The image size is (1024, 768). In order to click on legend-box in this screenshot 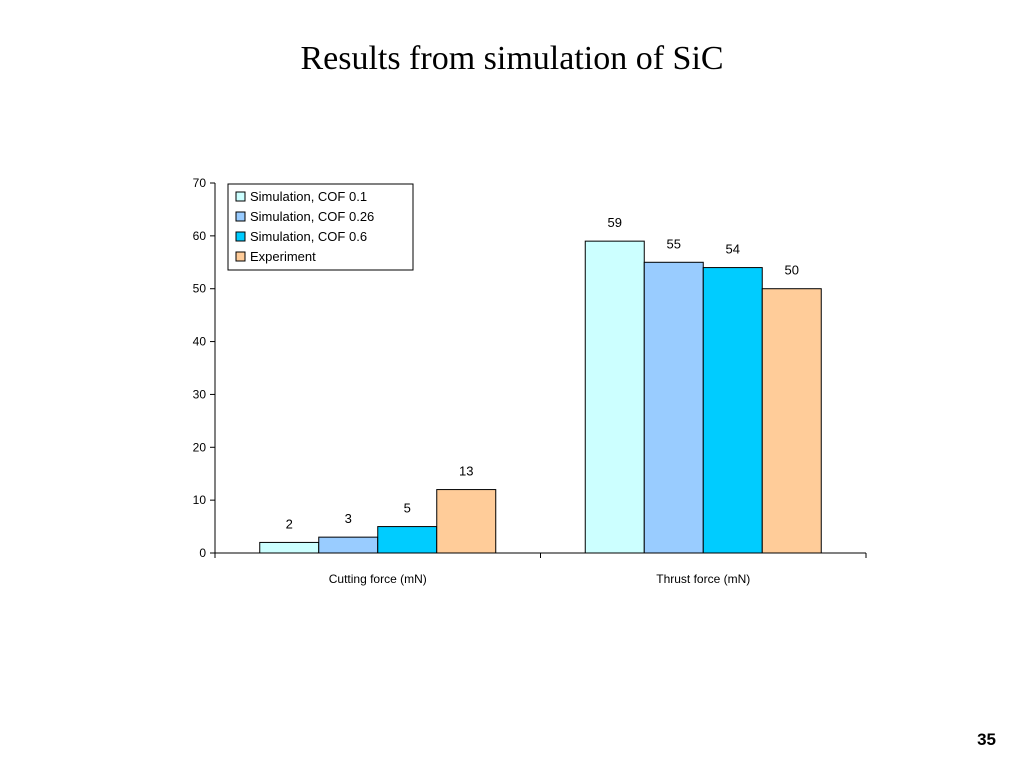, I will do `click(320, 227)`.